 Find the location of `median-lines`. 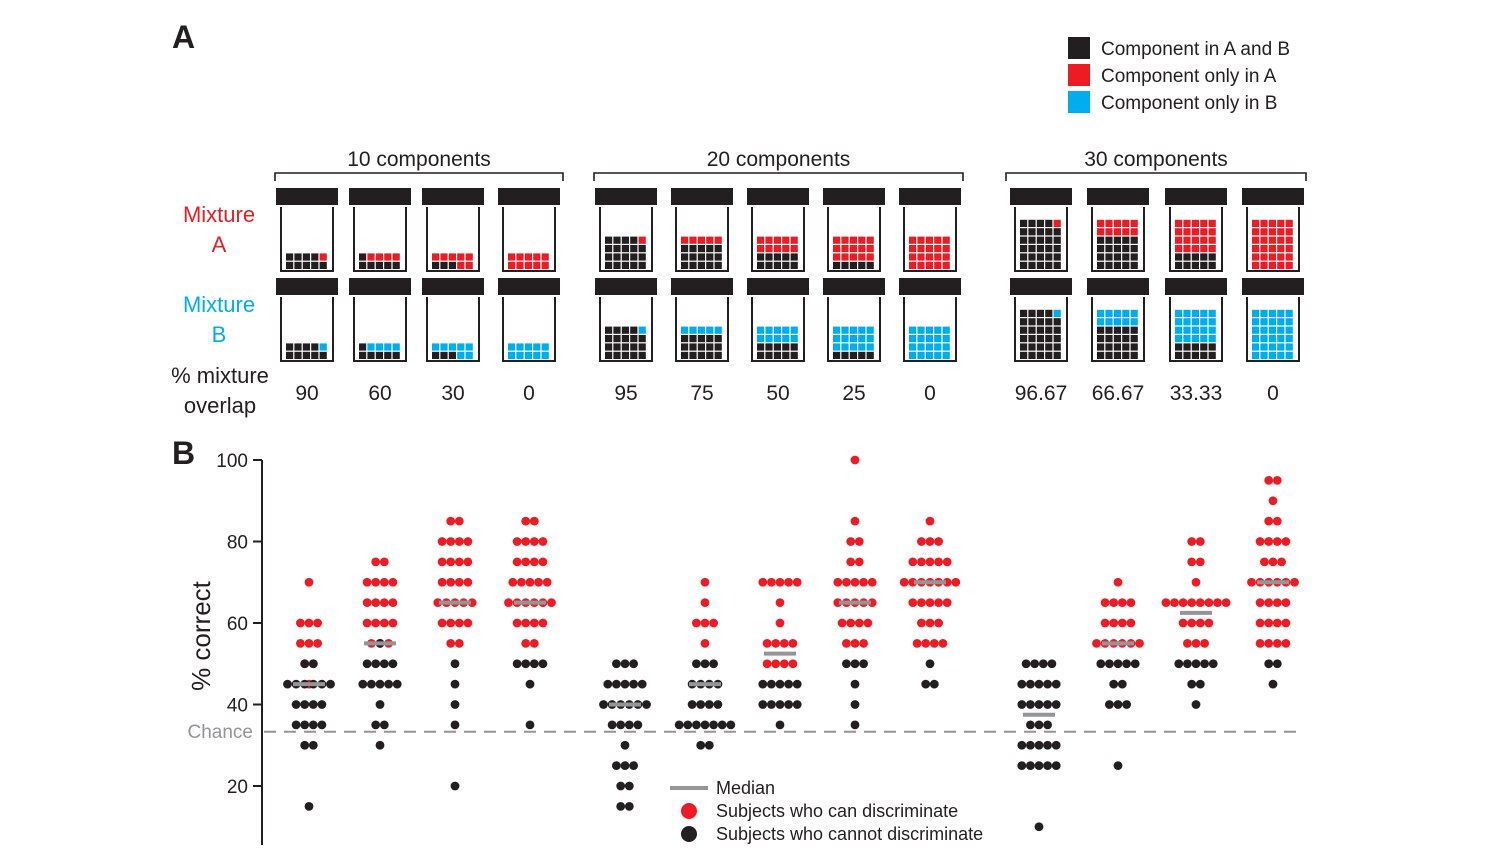

median-lines is located at coordinates (791, 648).